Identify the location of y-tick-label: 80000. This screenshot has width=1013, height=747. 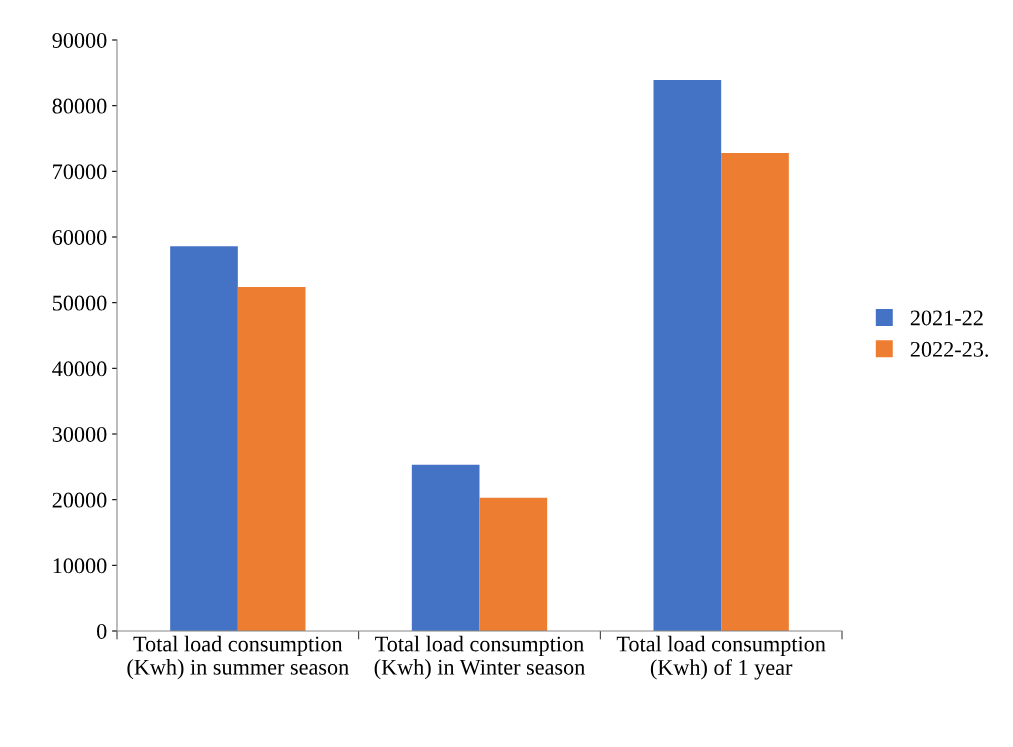
(79, 106).